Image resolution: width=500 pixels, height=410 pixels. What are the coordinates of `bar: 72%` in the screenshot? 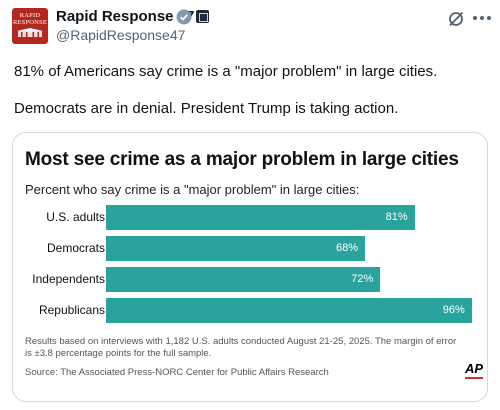 It's located at (243, 279).